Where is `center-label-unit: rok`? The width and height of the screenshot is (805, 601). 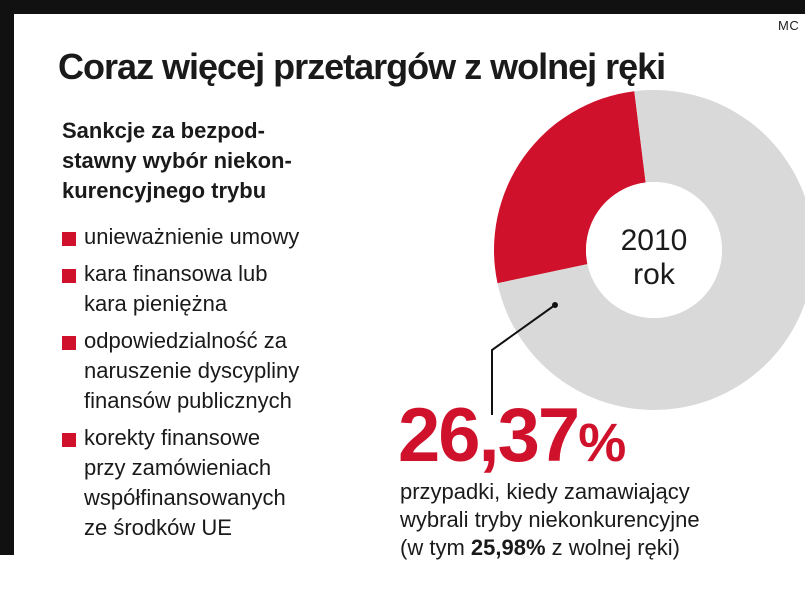
center-label-unit: rok is located at coordinates (654, 274).